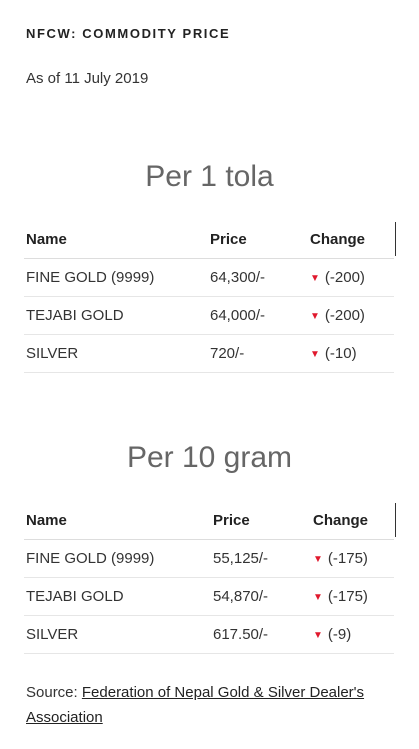 The height and width of the screenshot is (749, 419). I want to click on table-row: SILVER 720/- ▼ (-10), so click(209, 353).